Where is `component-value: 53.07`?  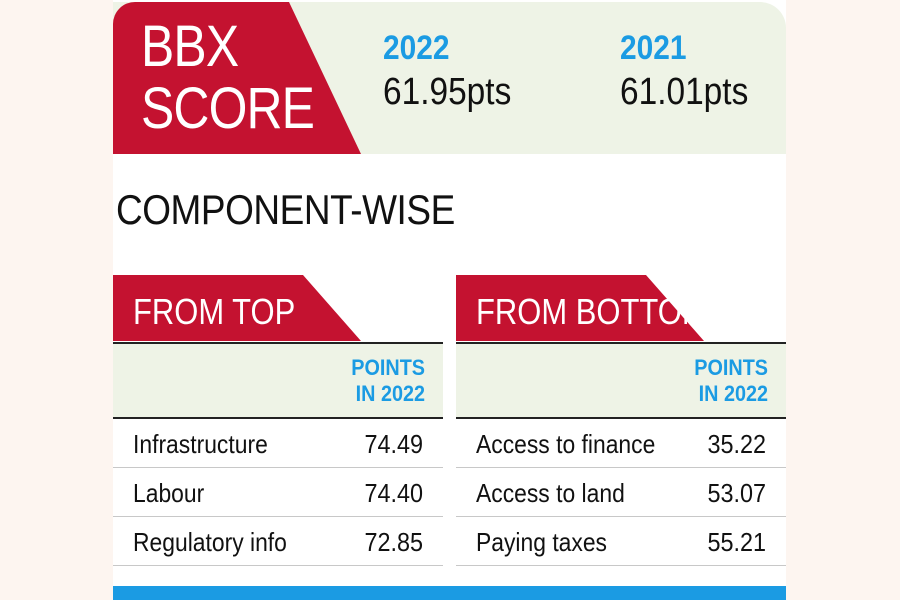
component-value: 53.07 is located at coordinates (736, 493).